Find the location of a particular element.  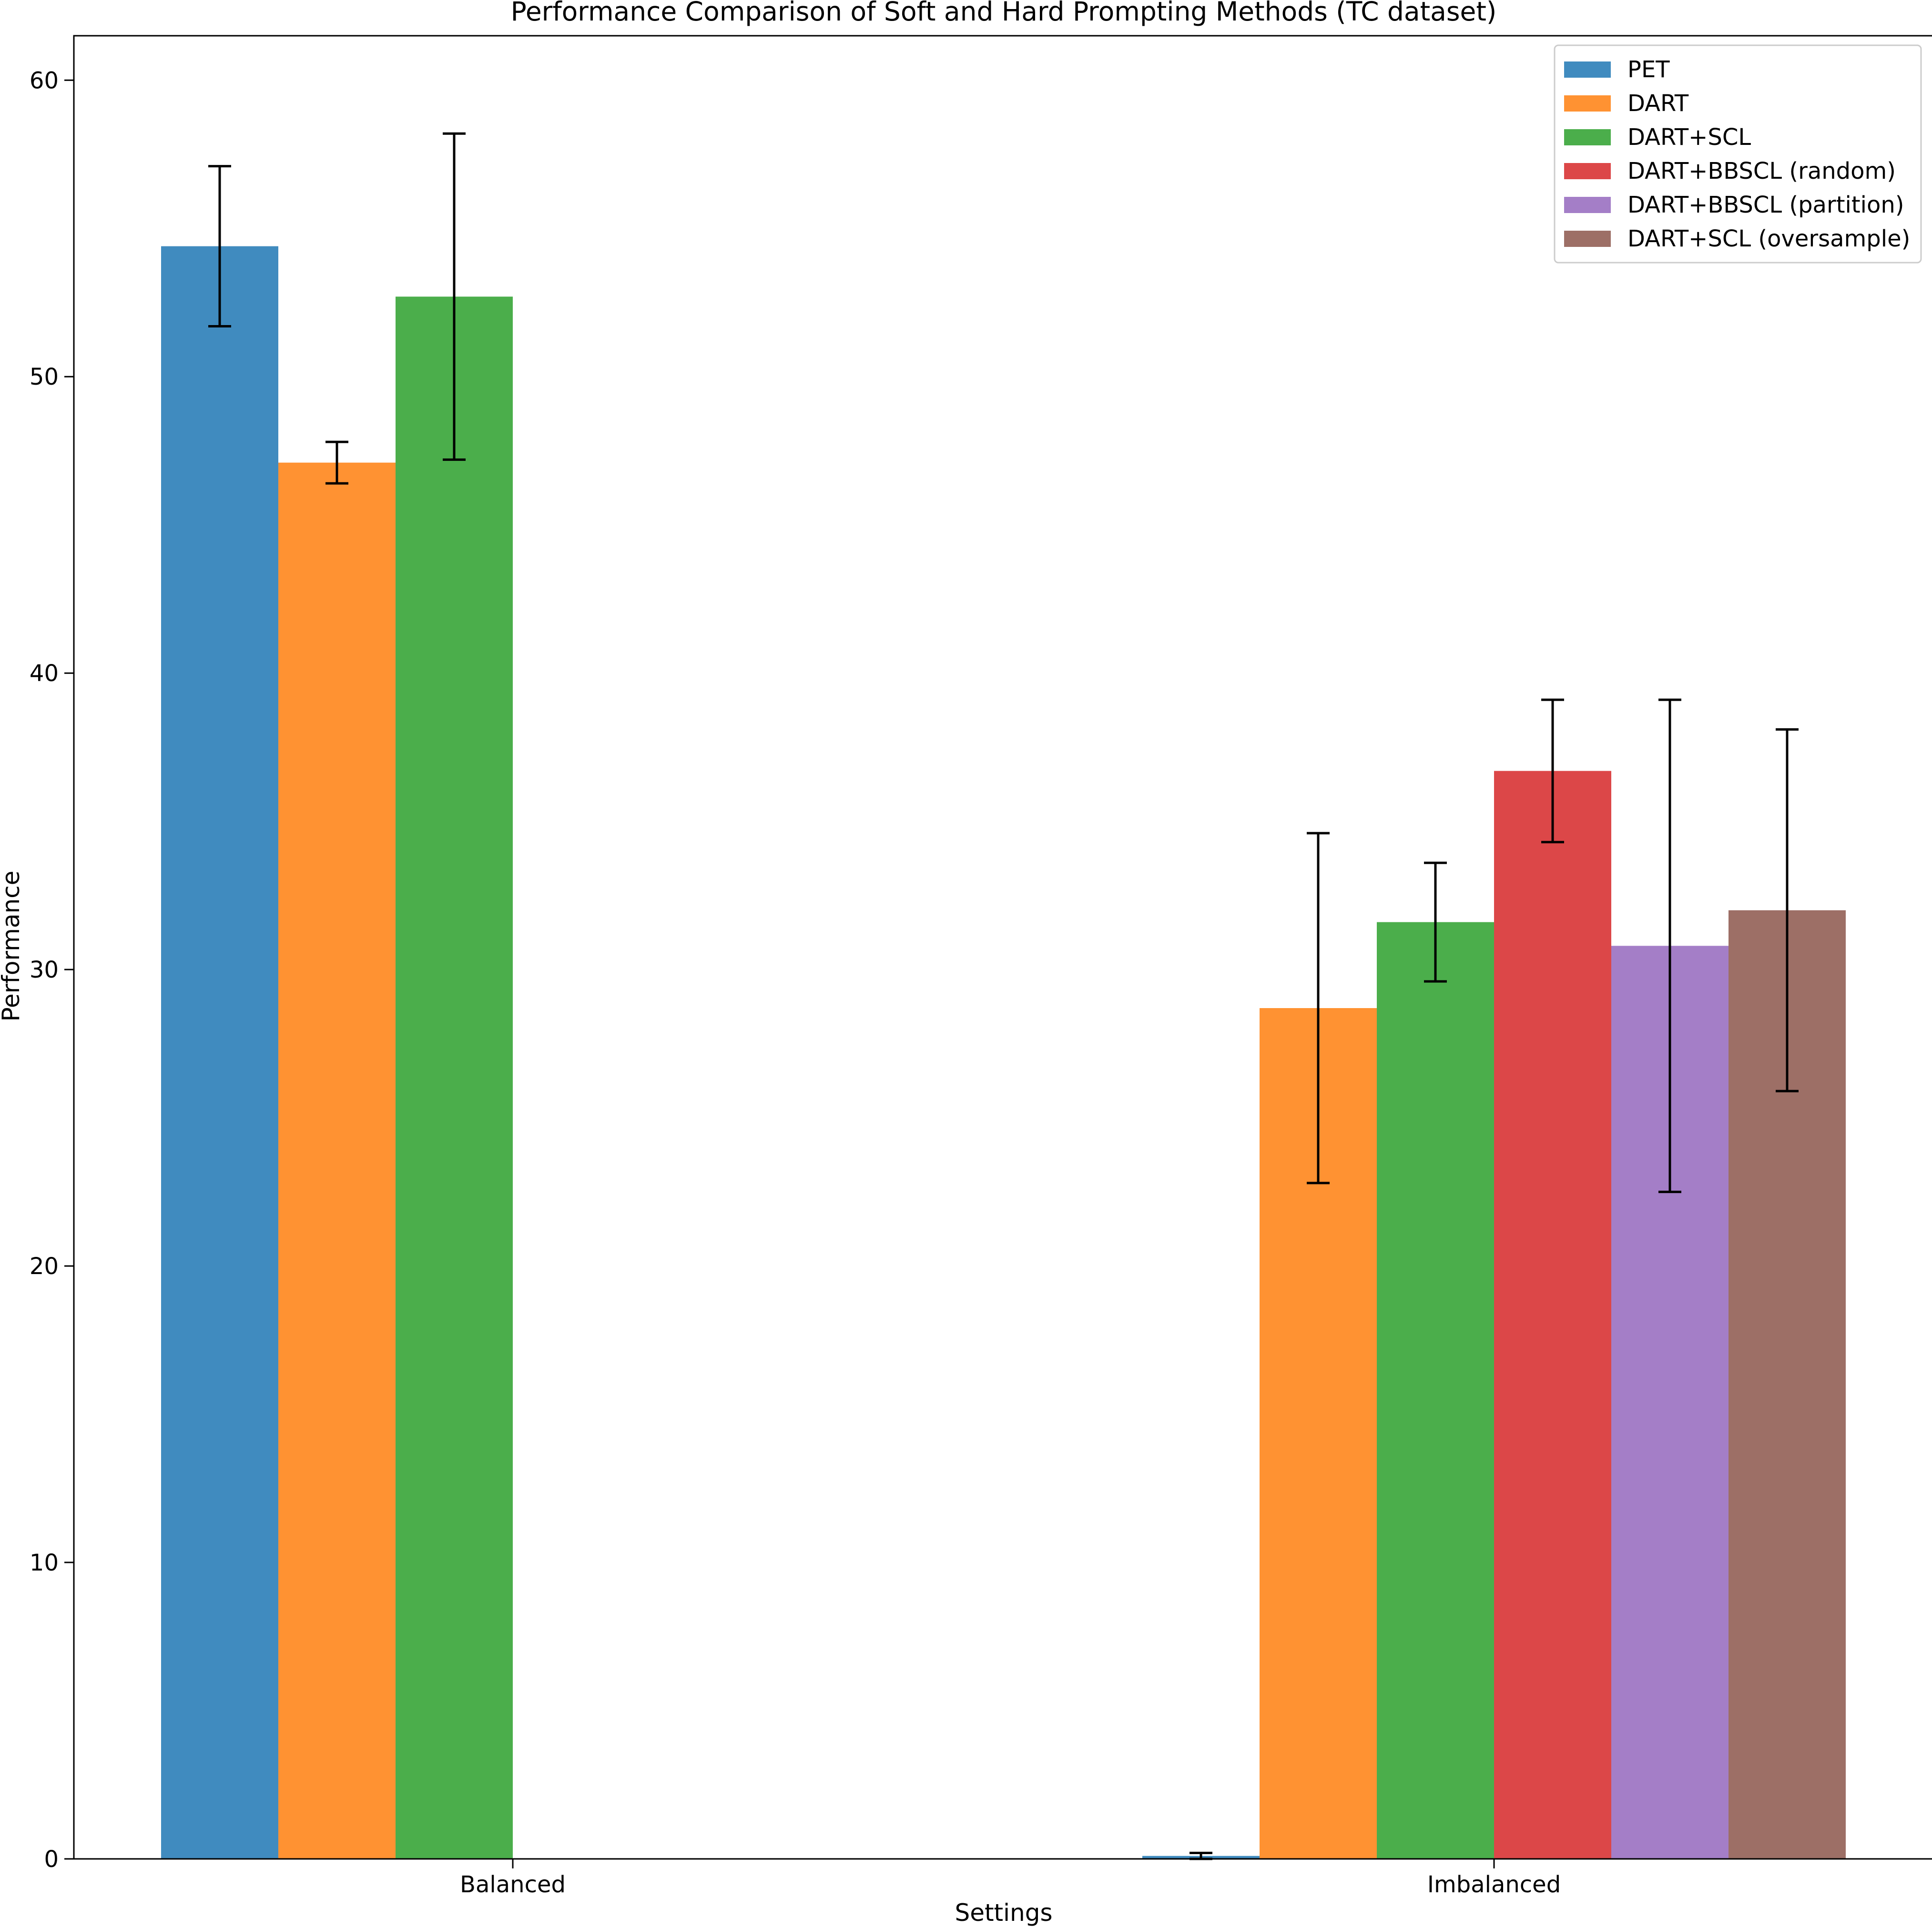

bar-dart-bbscl-random-imbalanced is located at coordinates (1553, 1315).